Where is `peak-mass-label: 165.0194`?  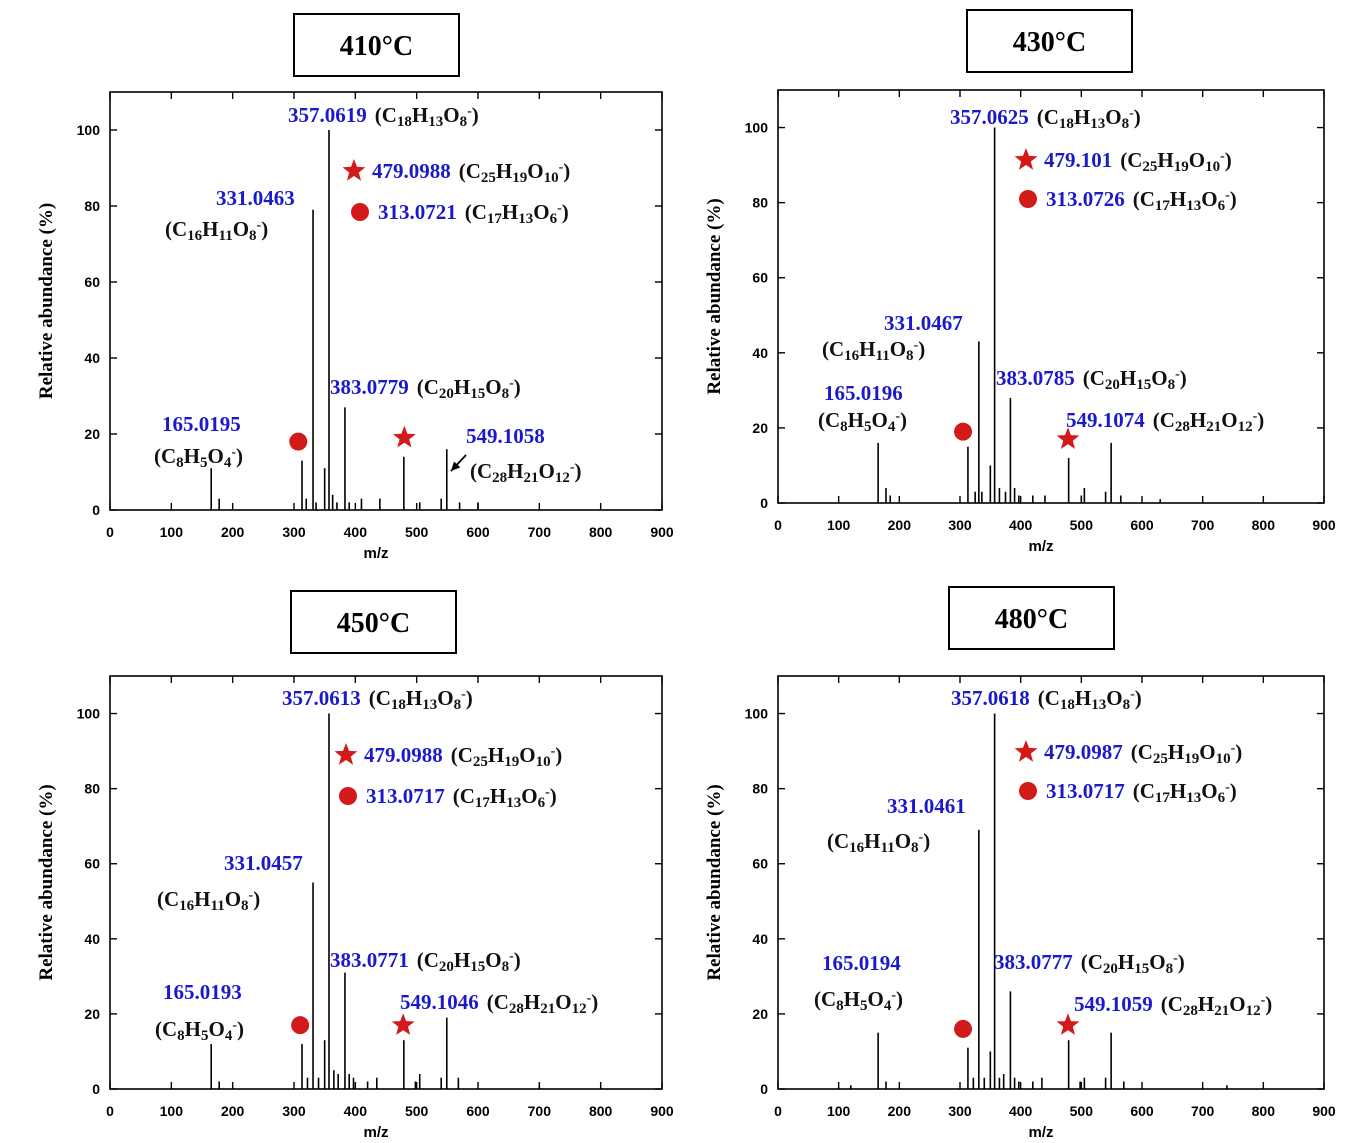 peak-mass-label: 165.0194 is located at coordinates (861, 963).